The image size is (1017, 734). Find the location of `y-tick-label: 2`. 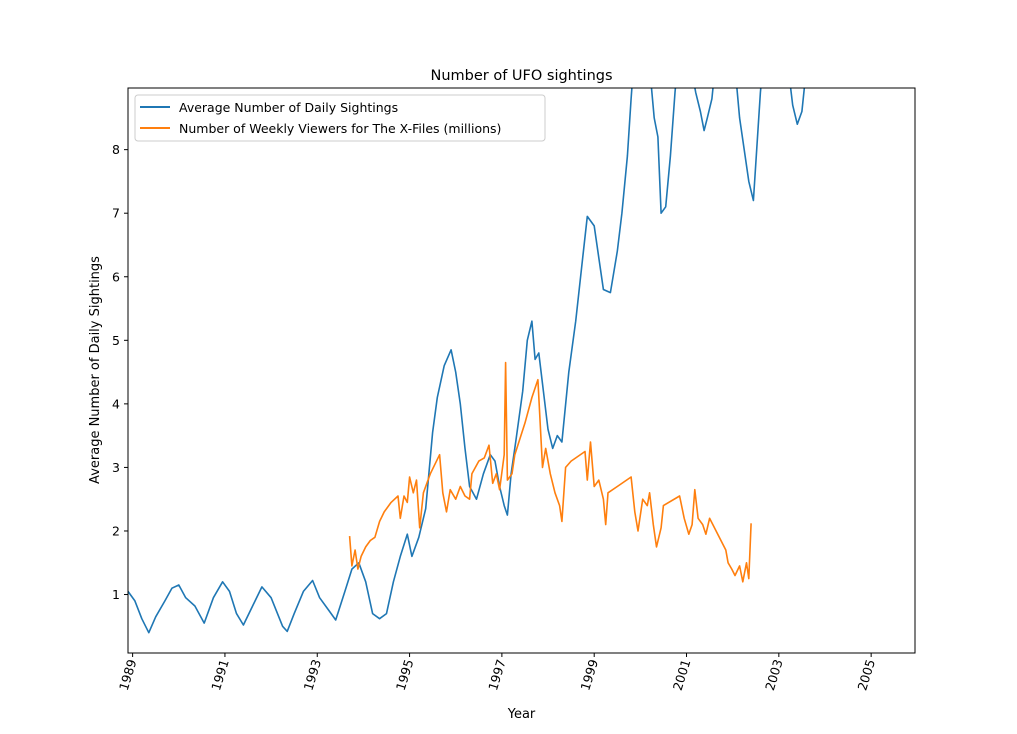

y-tick-label: 2 is located at coordinates (116, 530).